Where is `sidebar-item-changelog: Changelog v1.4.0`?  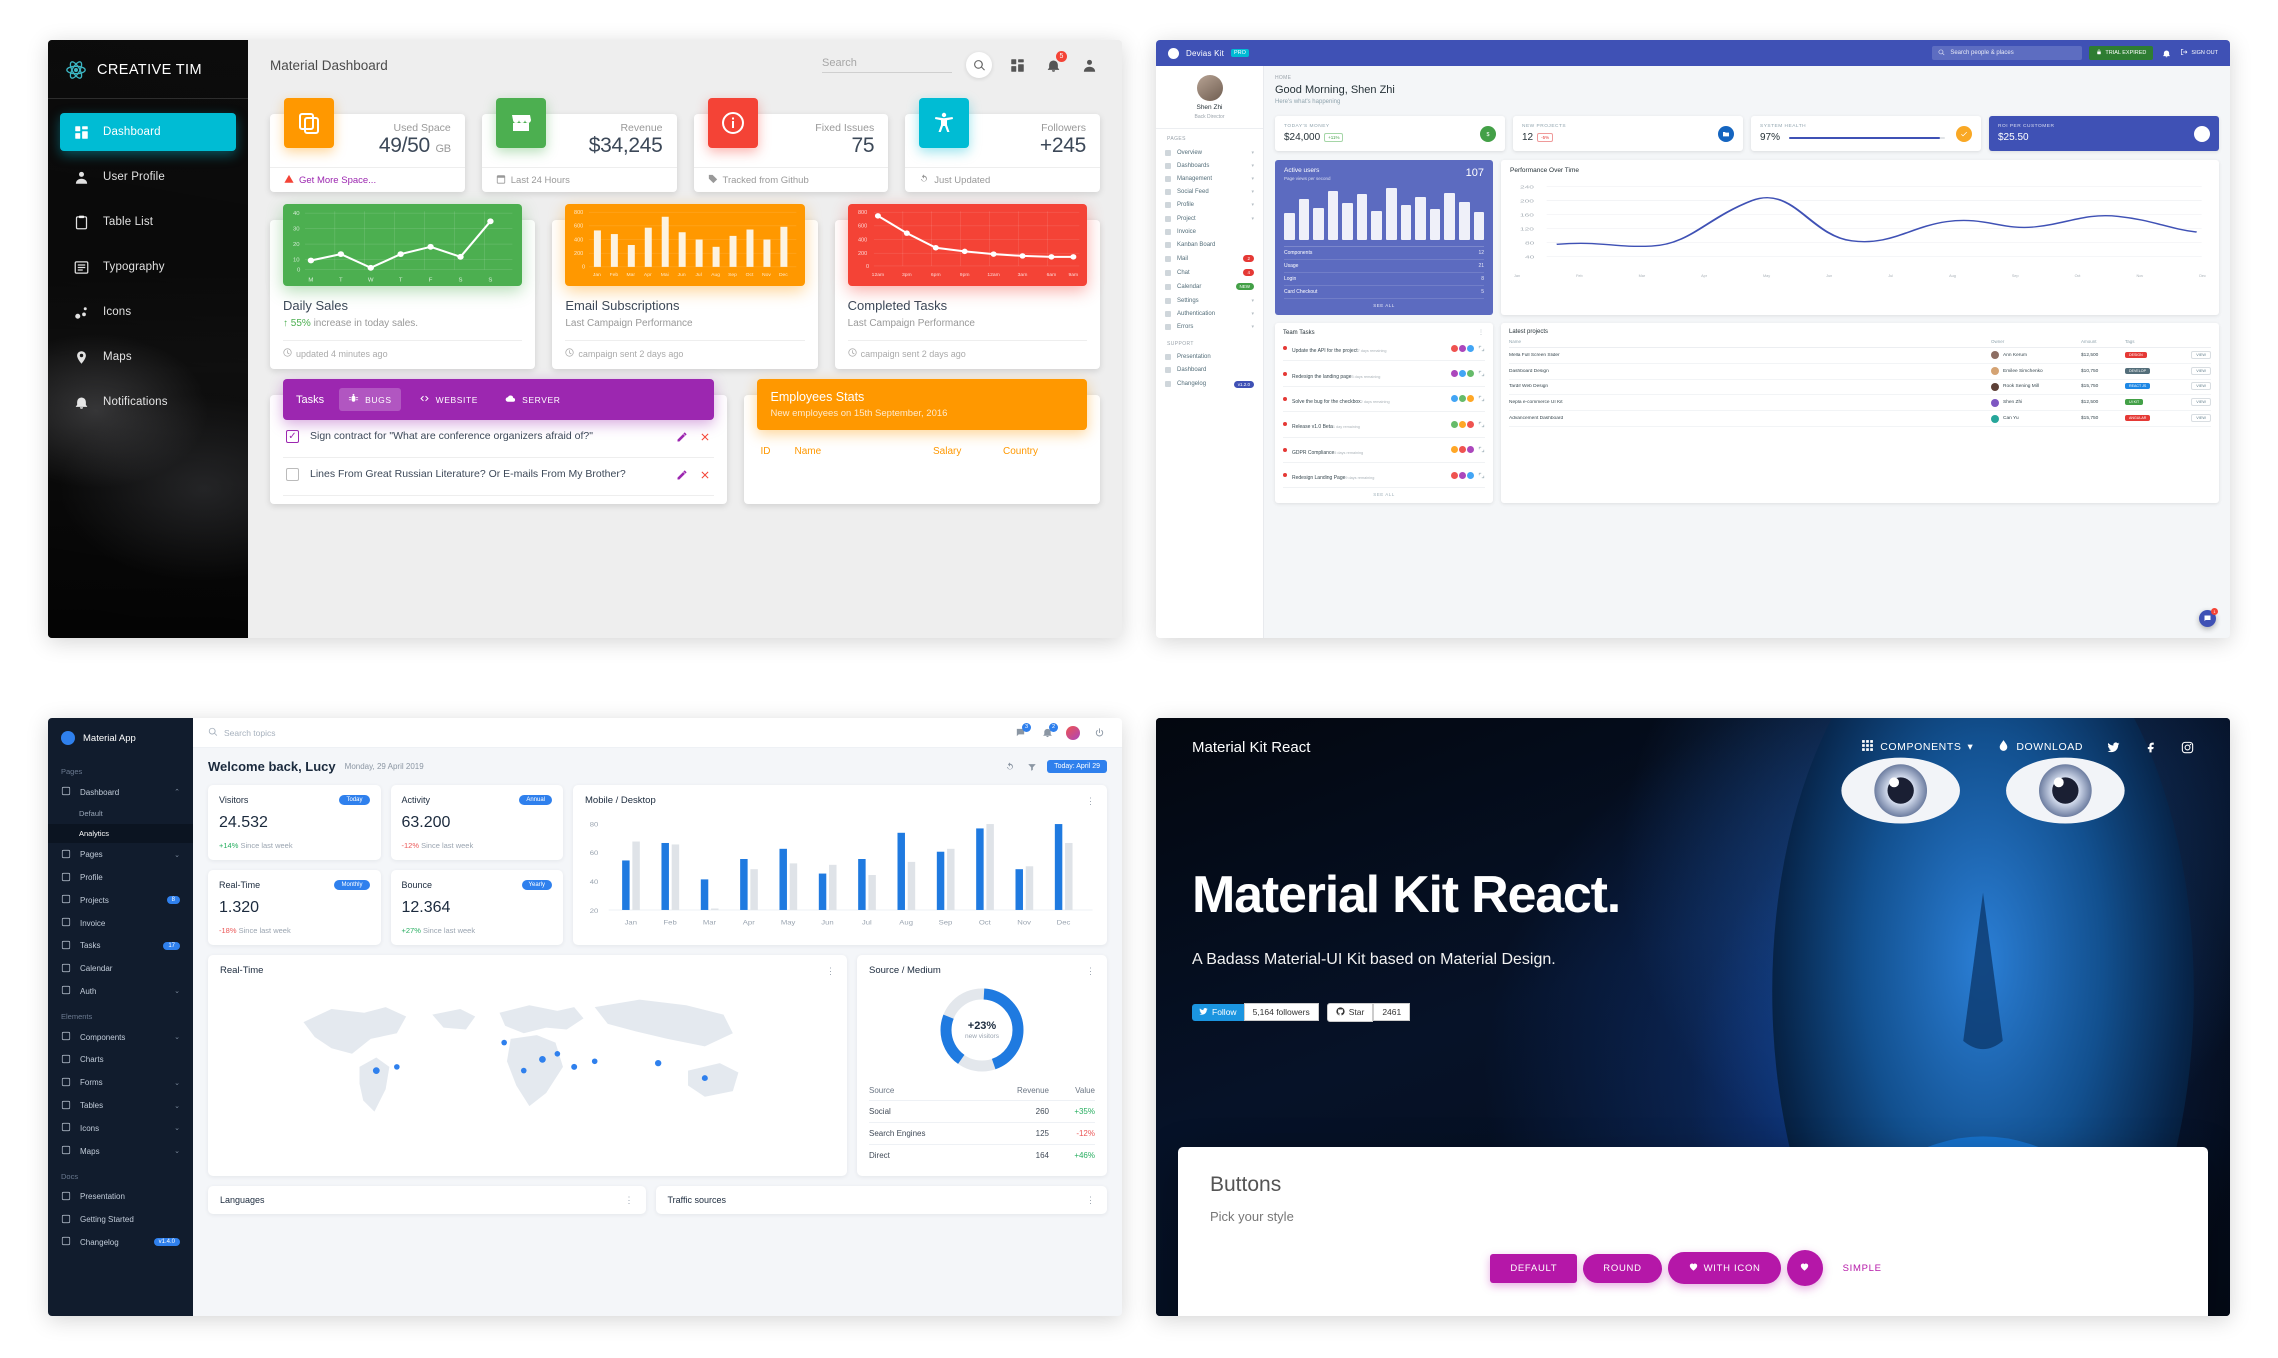 sidebar-item-changelog: Changelog v1.4.0 is located at coordinates (120, 1242).